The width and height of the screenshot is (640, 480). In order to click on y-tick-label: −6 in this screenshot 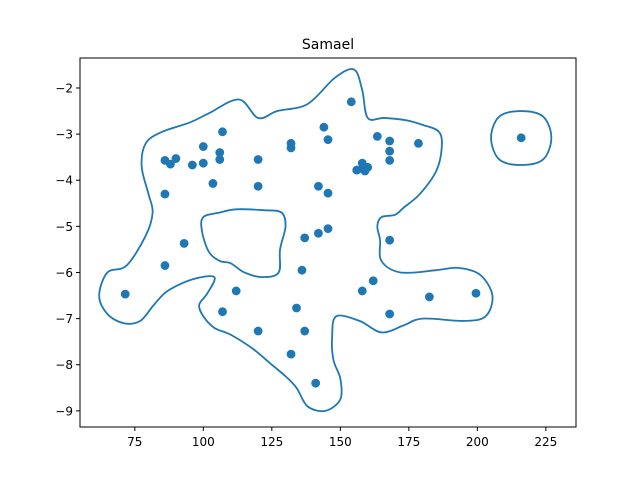, I will do `click(64, 273)`.